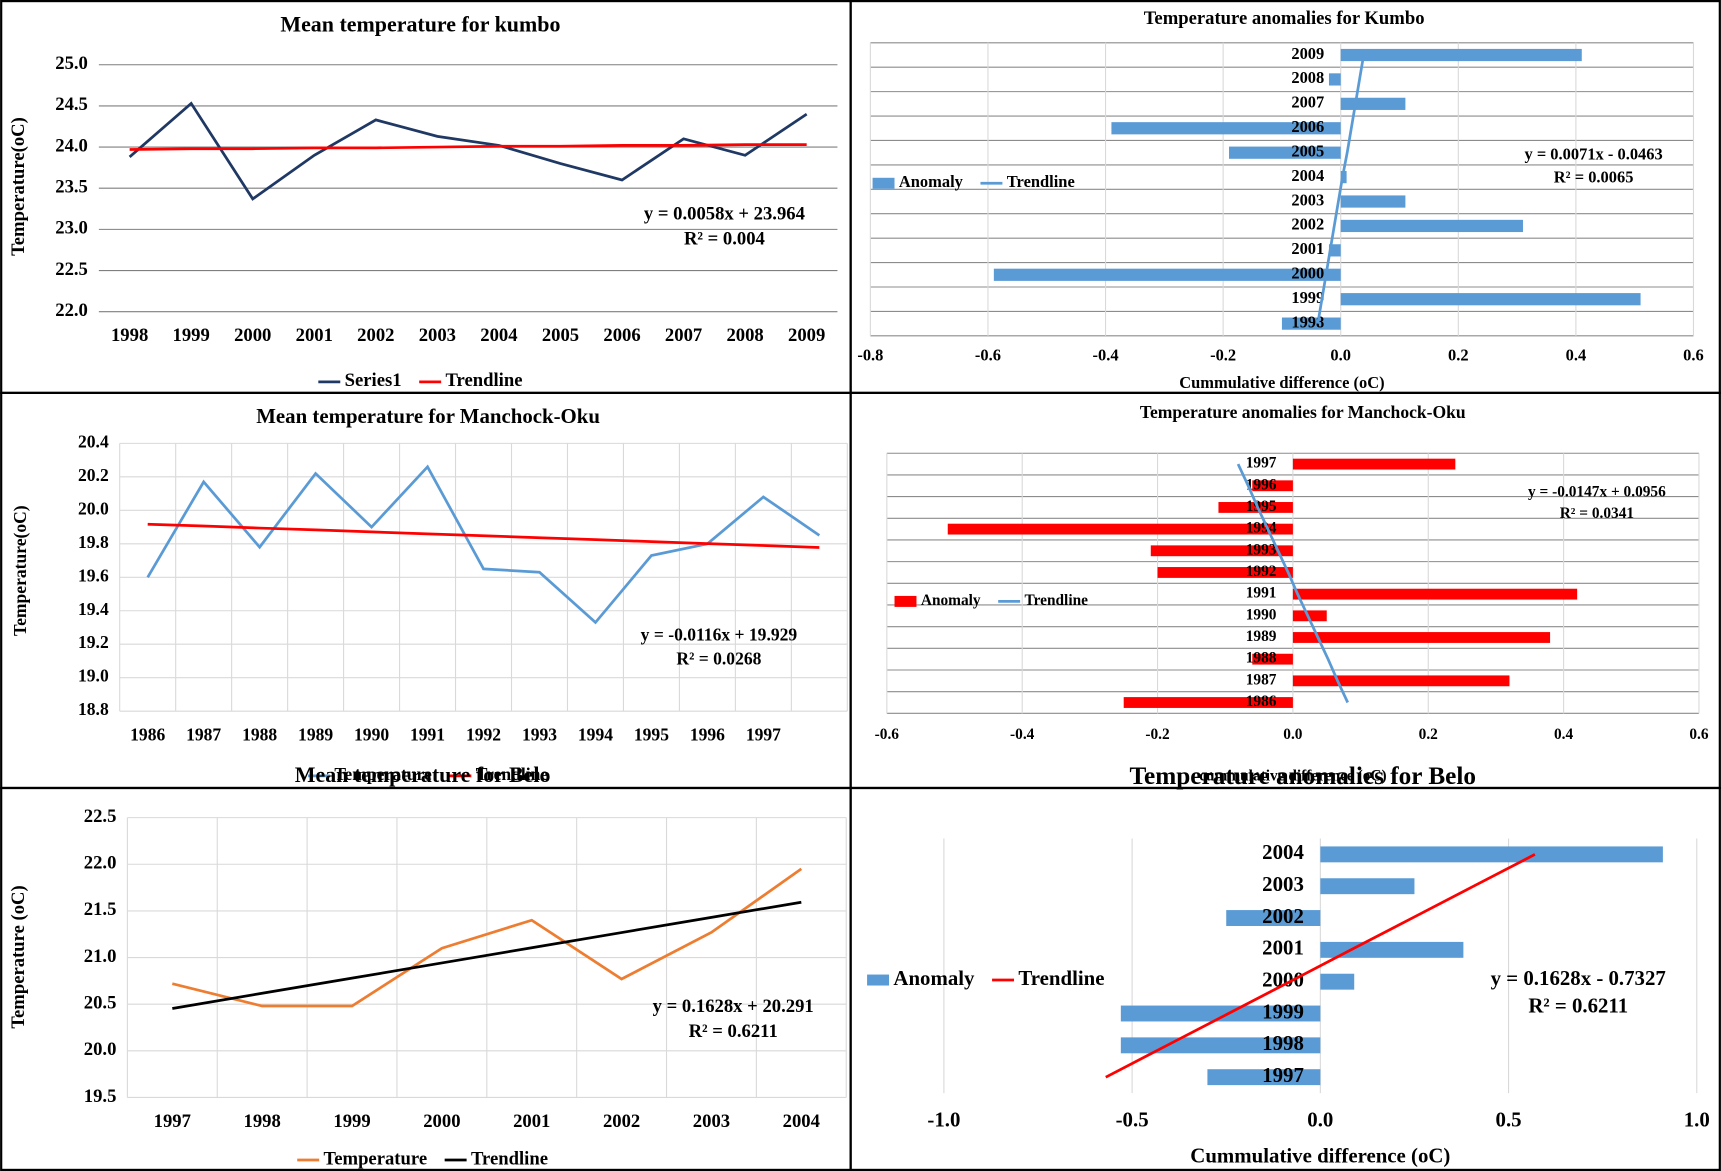  I want to click on legend: Temperature Trendline, so click(422, 1158).